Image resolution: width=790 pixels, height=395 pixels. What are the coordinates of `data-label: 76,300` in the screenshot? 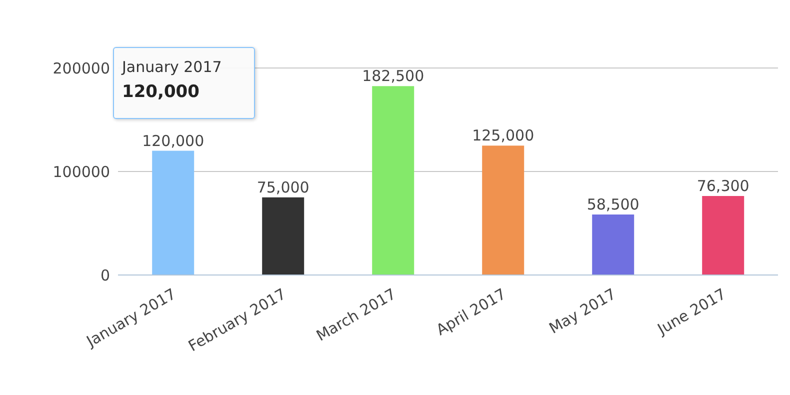 It's located at (723, 186).